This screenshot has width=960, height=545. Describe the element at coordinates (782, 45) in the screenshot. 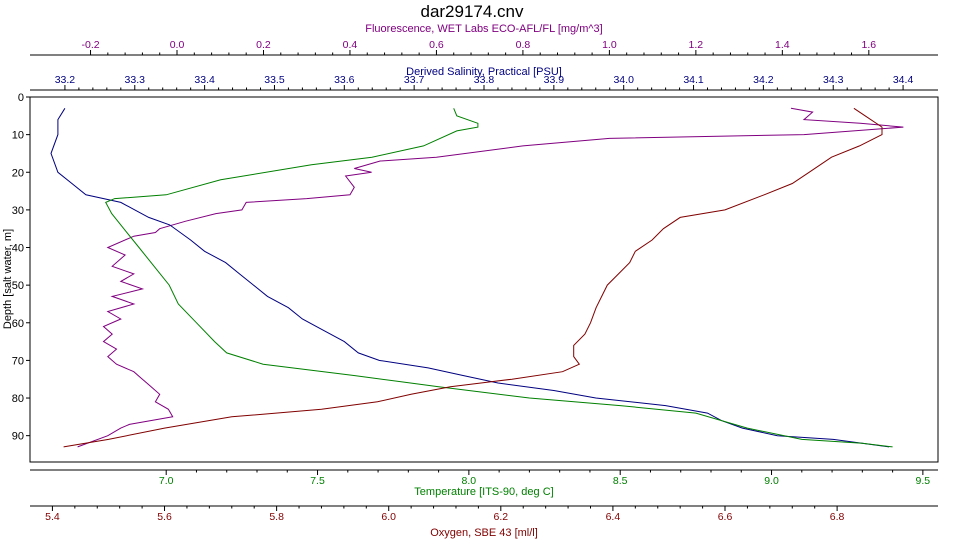

I see `fluorescence-tick-label: 1.4` at that location.